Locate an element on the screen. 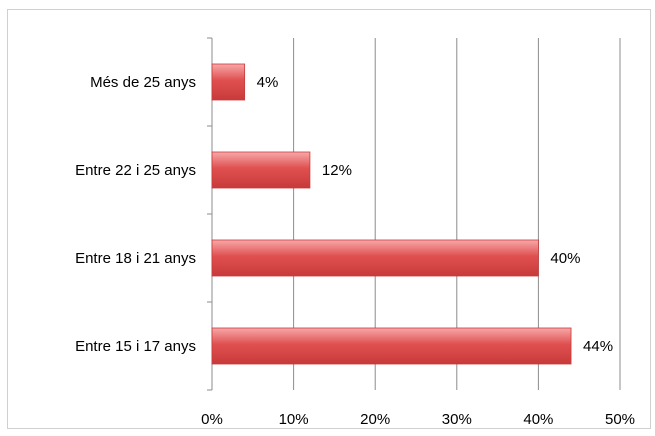 This screenshot has height=436, width=655. category-label: Entre 15 i 17 anys is located at coordinates (135, 346).